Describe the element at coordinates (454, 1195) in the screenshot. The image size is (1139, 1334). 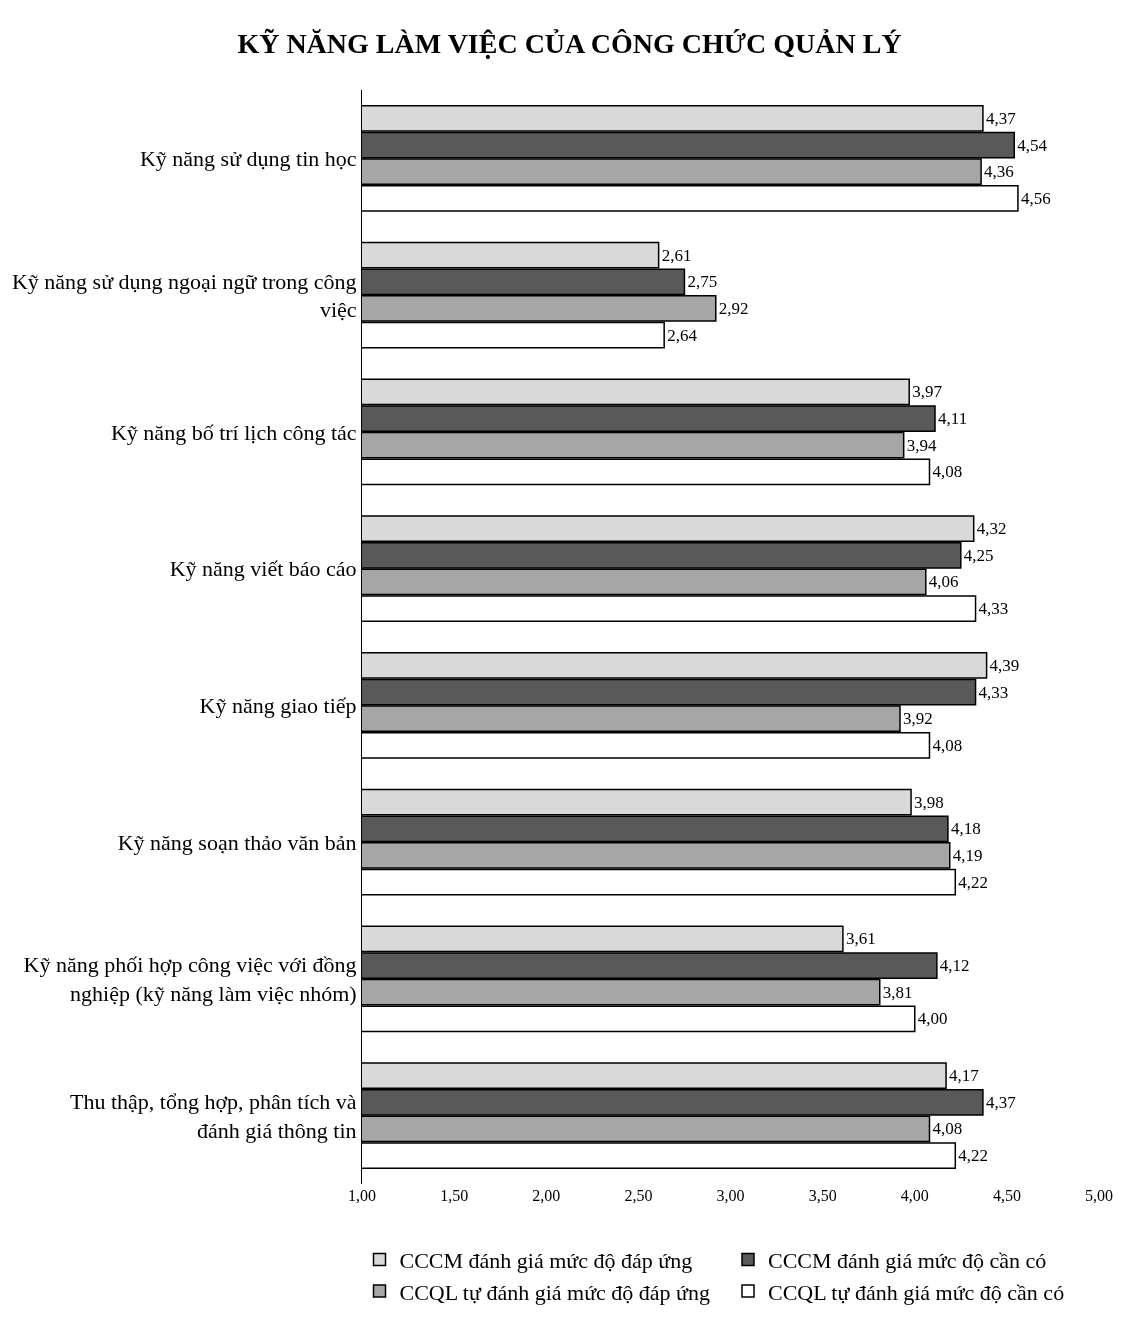
I see `x-tick-label: 1,50` at that location.